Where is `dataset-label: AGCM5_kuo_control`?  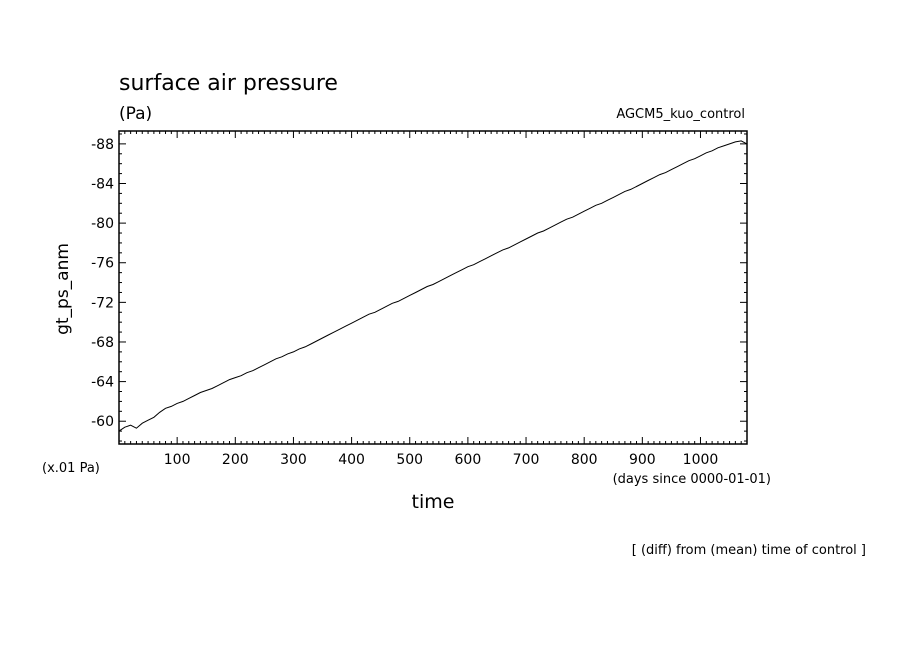
dataset-label: AGCM5_kuo_control is located at coordinates (680, 114).